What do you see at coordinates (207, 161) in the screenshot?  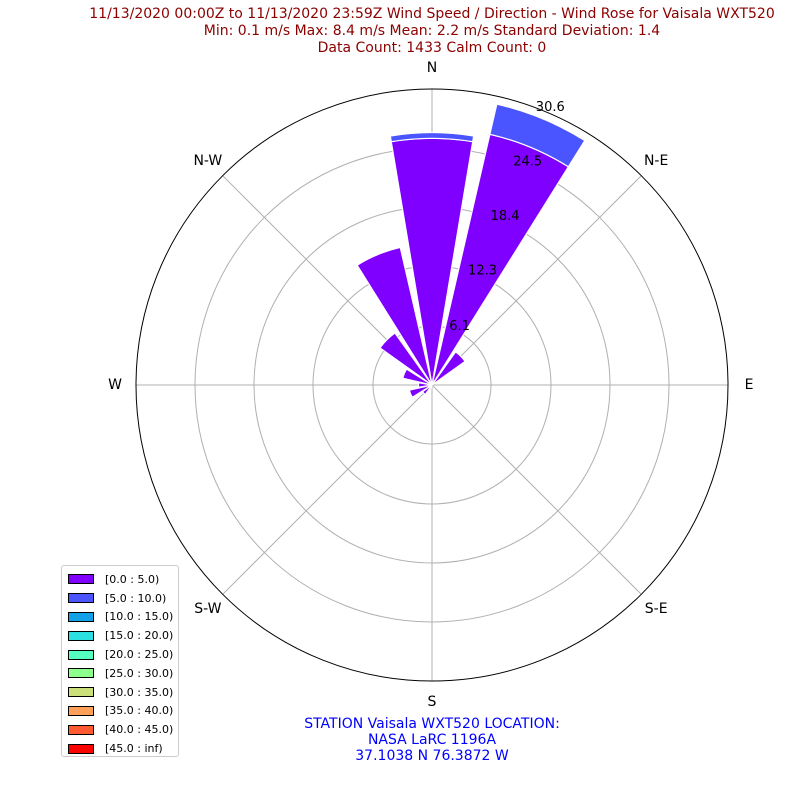 I see `direction-label: N-W` at bounding box center [207, 161].